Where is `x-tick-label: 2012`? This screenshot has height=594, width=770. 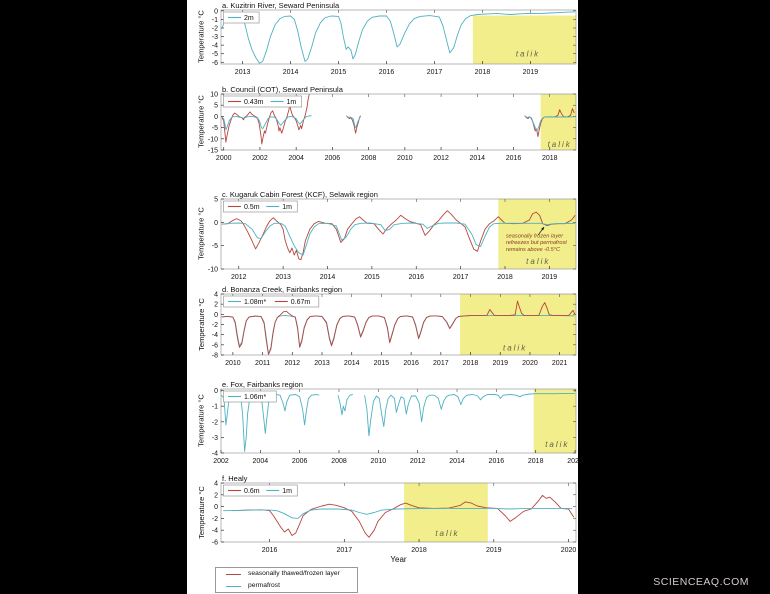 x-tick-label: 2012 is located at coordinates (293, 363).